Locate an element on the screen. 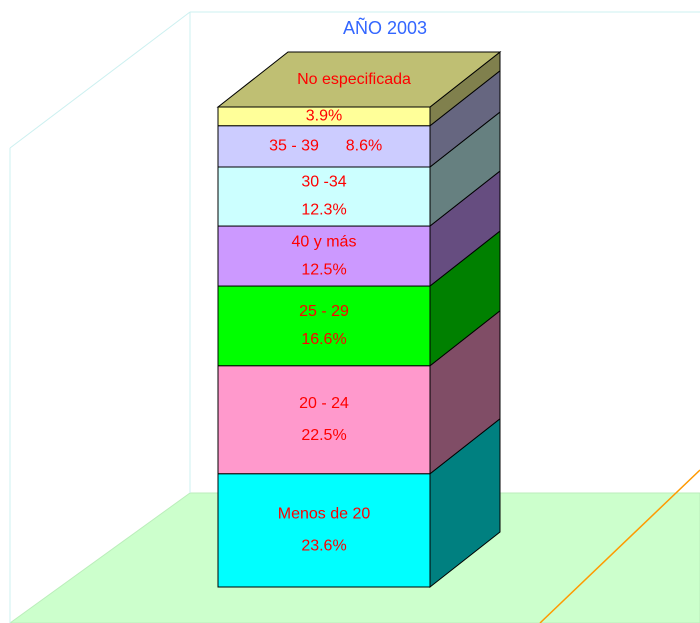 The width and height of the screenshot is (700, 623). value-label: 3.9% is located at coordinates (324, 116).